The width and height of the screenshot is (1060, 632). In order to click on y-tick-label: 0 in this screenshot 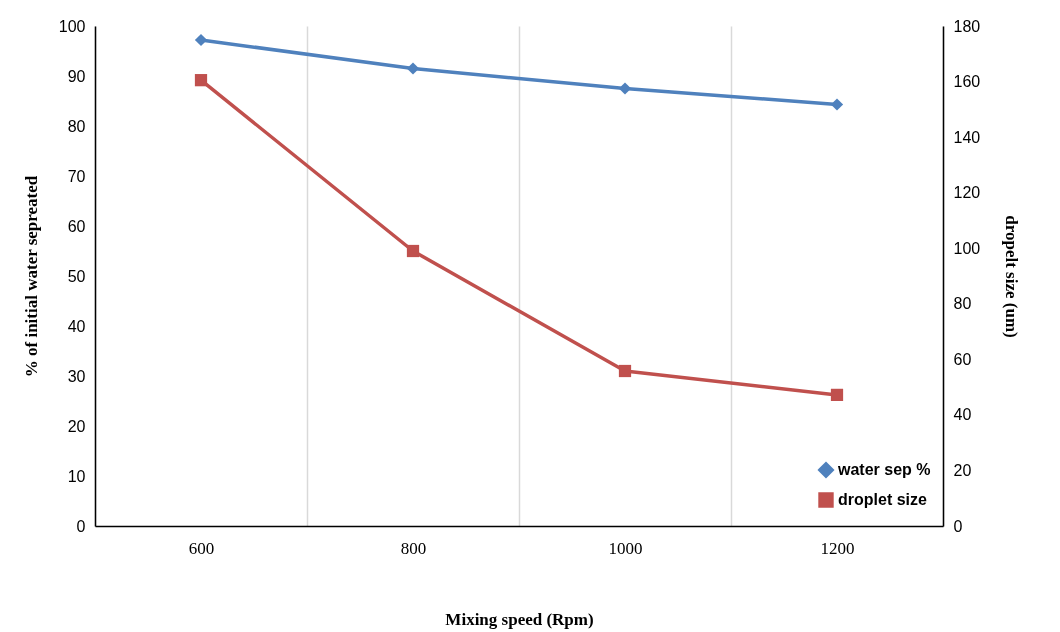, I will do `click(81, 526)`.